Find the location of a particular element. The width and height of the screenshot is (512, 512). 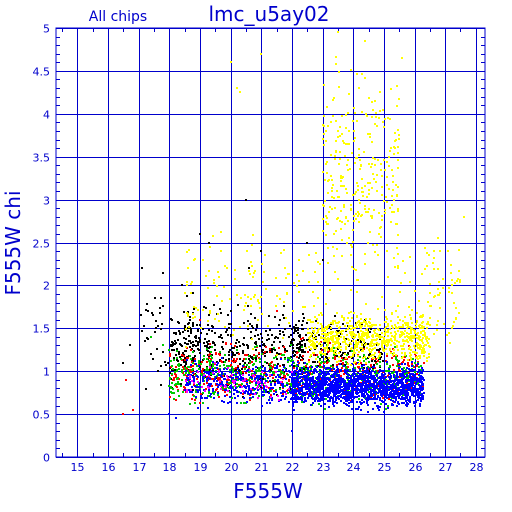

y-tick-label: 3 is located at coordinates (46, 201).